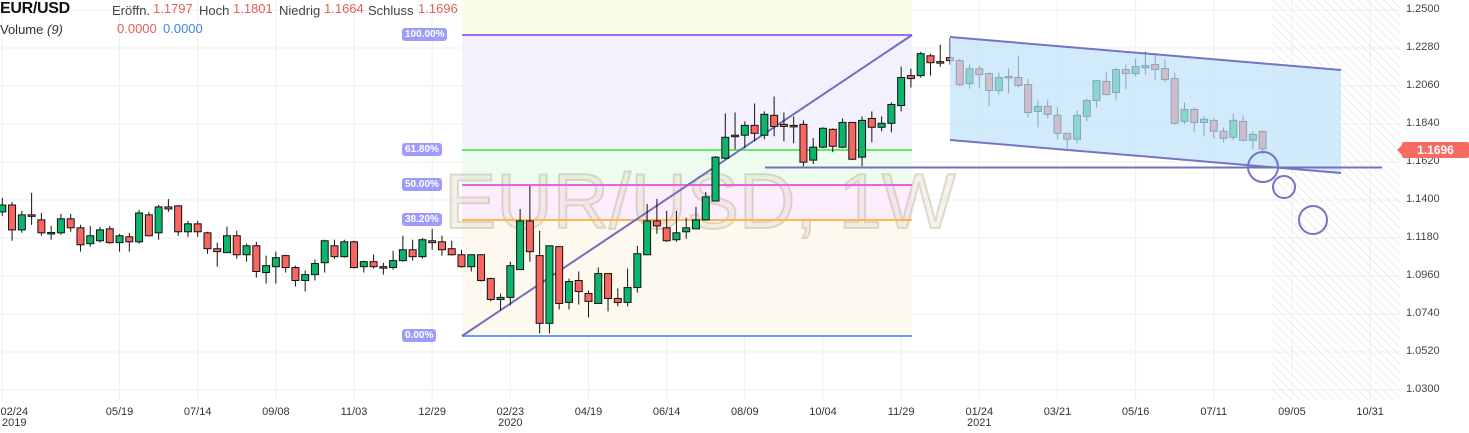  Describe the element at coordinates (1423, 199) in the screenshot. I see `price-tick-label: 1.1400` at that location.